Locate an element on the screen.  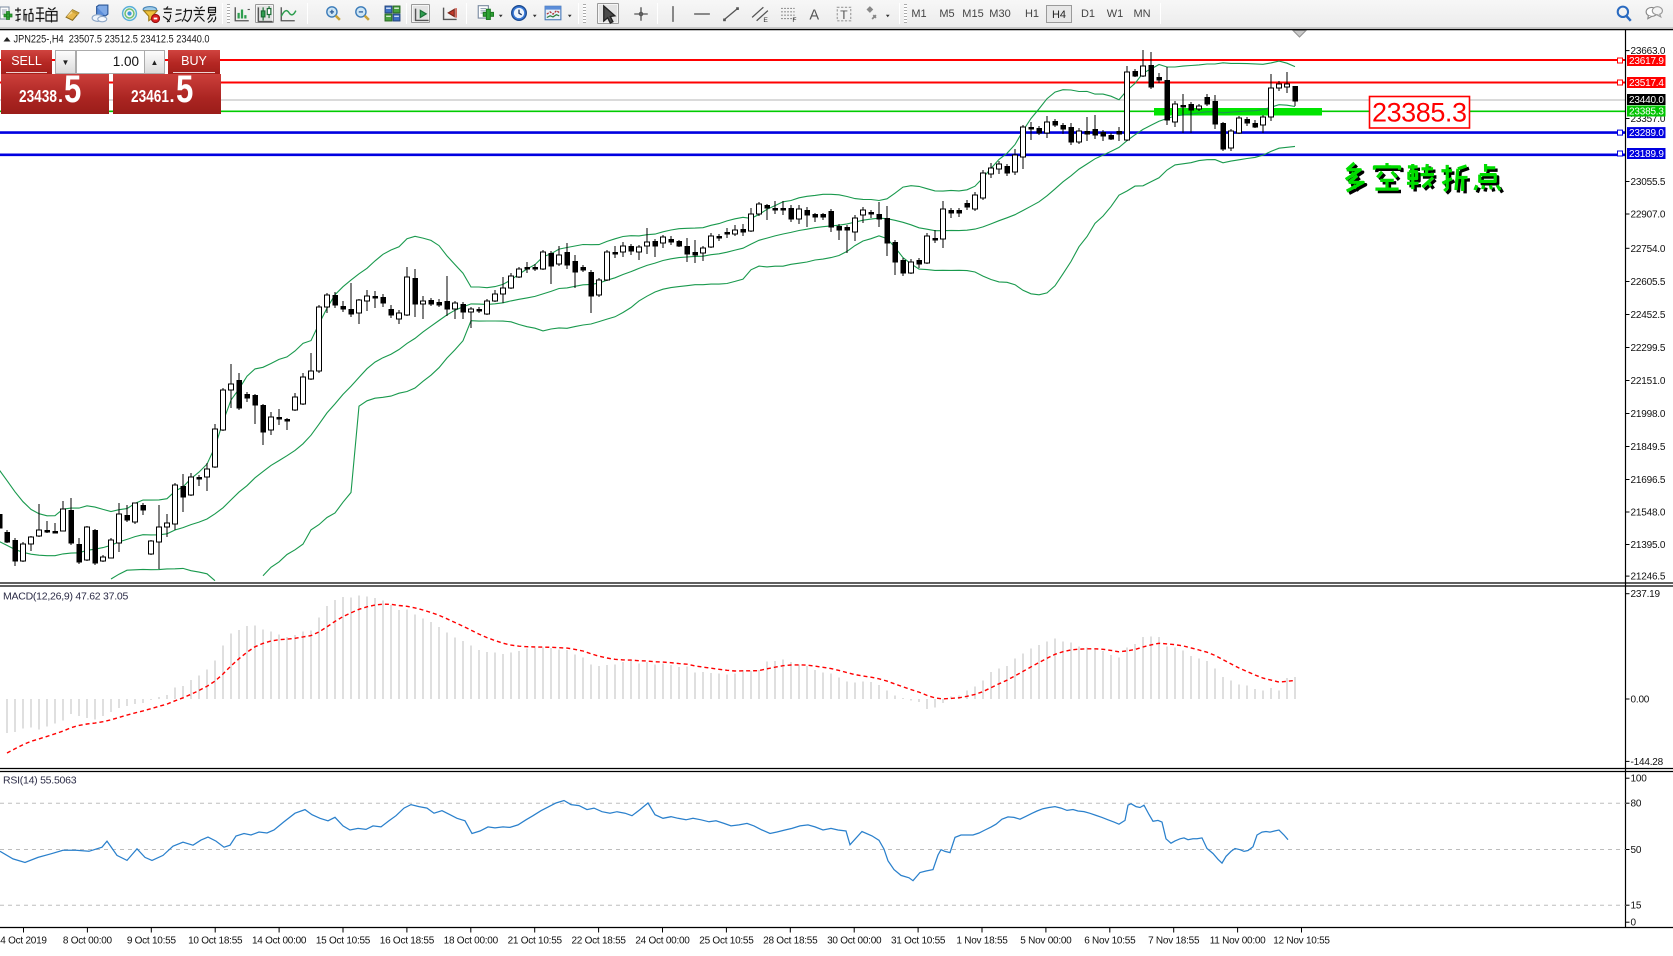
svg-text: 80 is located at coordinates (1636, 804).